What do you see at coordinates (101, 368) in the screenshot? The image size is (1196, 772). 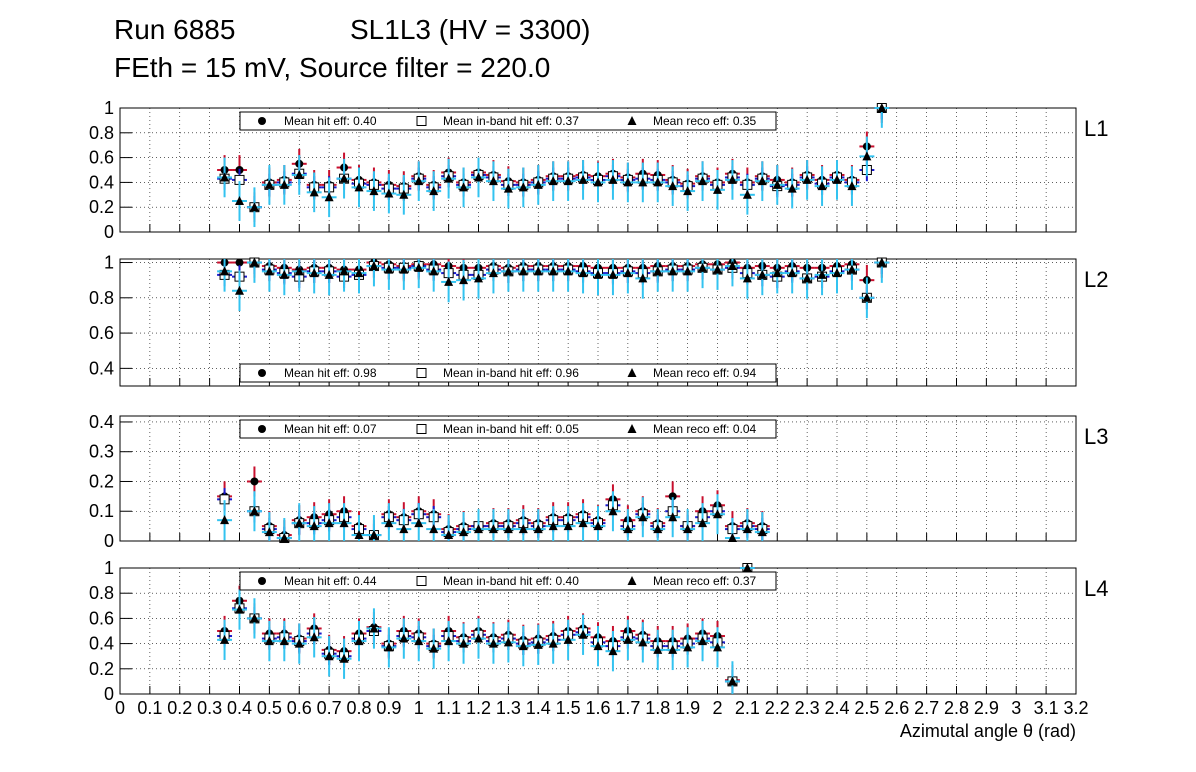 I see `y-tick-label: 0.4` at bounding box center [101, 368].